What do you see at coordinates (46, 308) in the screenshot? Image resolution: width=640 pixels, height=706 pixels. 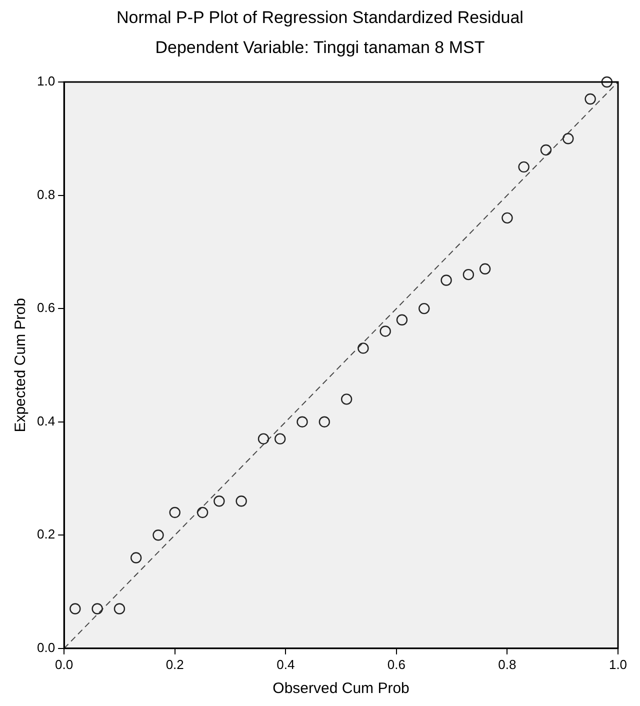 I see `y-tick-label: 0.6` at bounding box center [46, 308].